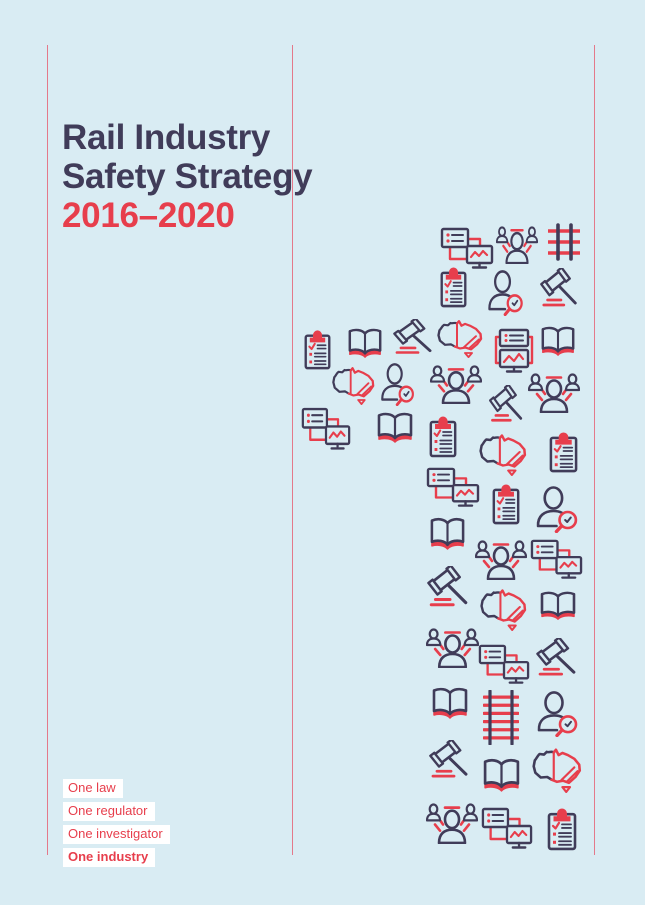 The width and height of the screenshot is (645, 905). I want to click on tagline-one-industry: One industry, so click(109, 857).